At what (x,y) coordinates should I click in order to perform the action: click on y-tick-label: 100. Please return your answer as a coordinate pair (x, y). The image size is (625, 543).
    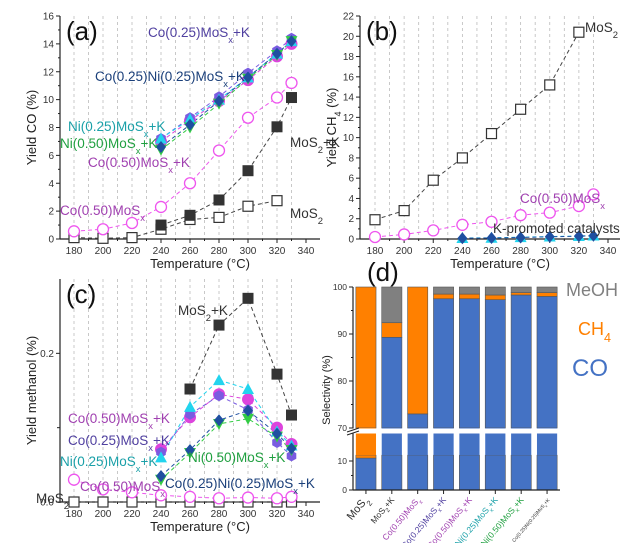
    Looking at the image, I should click on (340, 287).